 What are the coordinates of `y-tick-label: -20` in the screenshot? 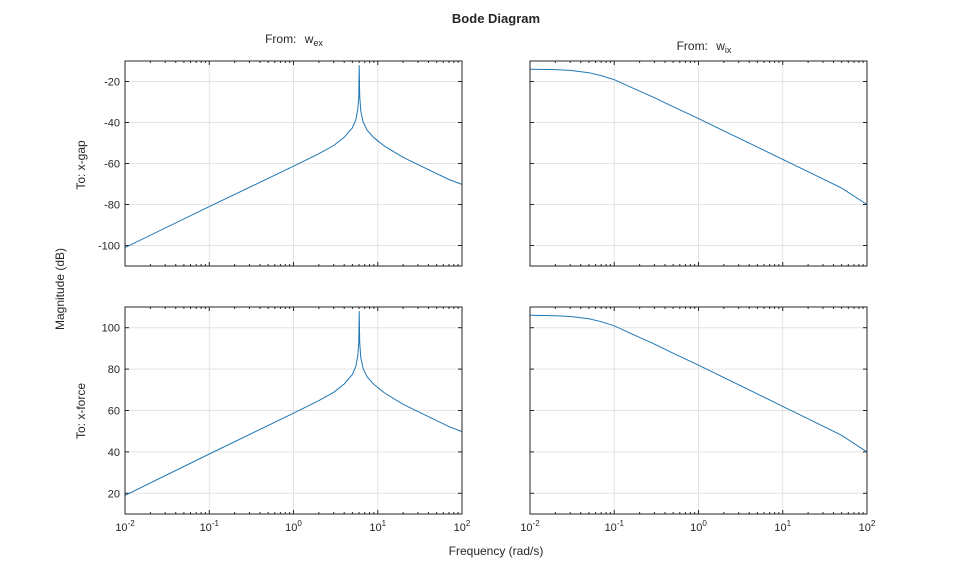 It's located at (112, 83).